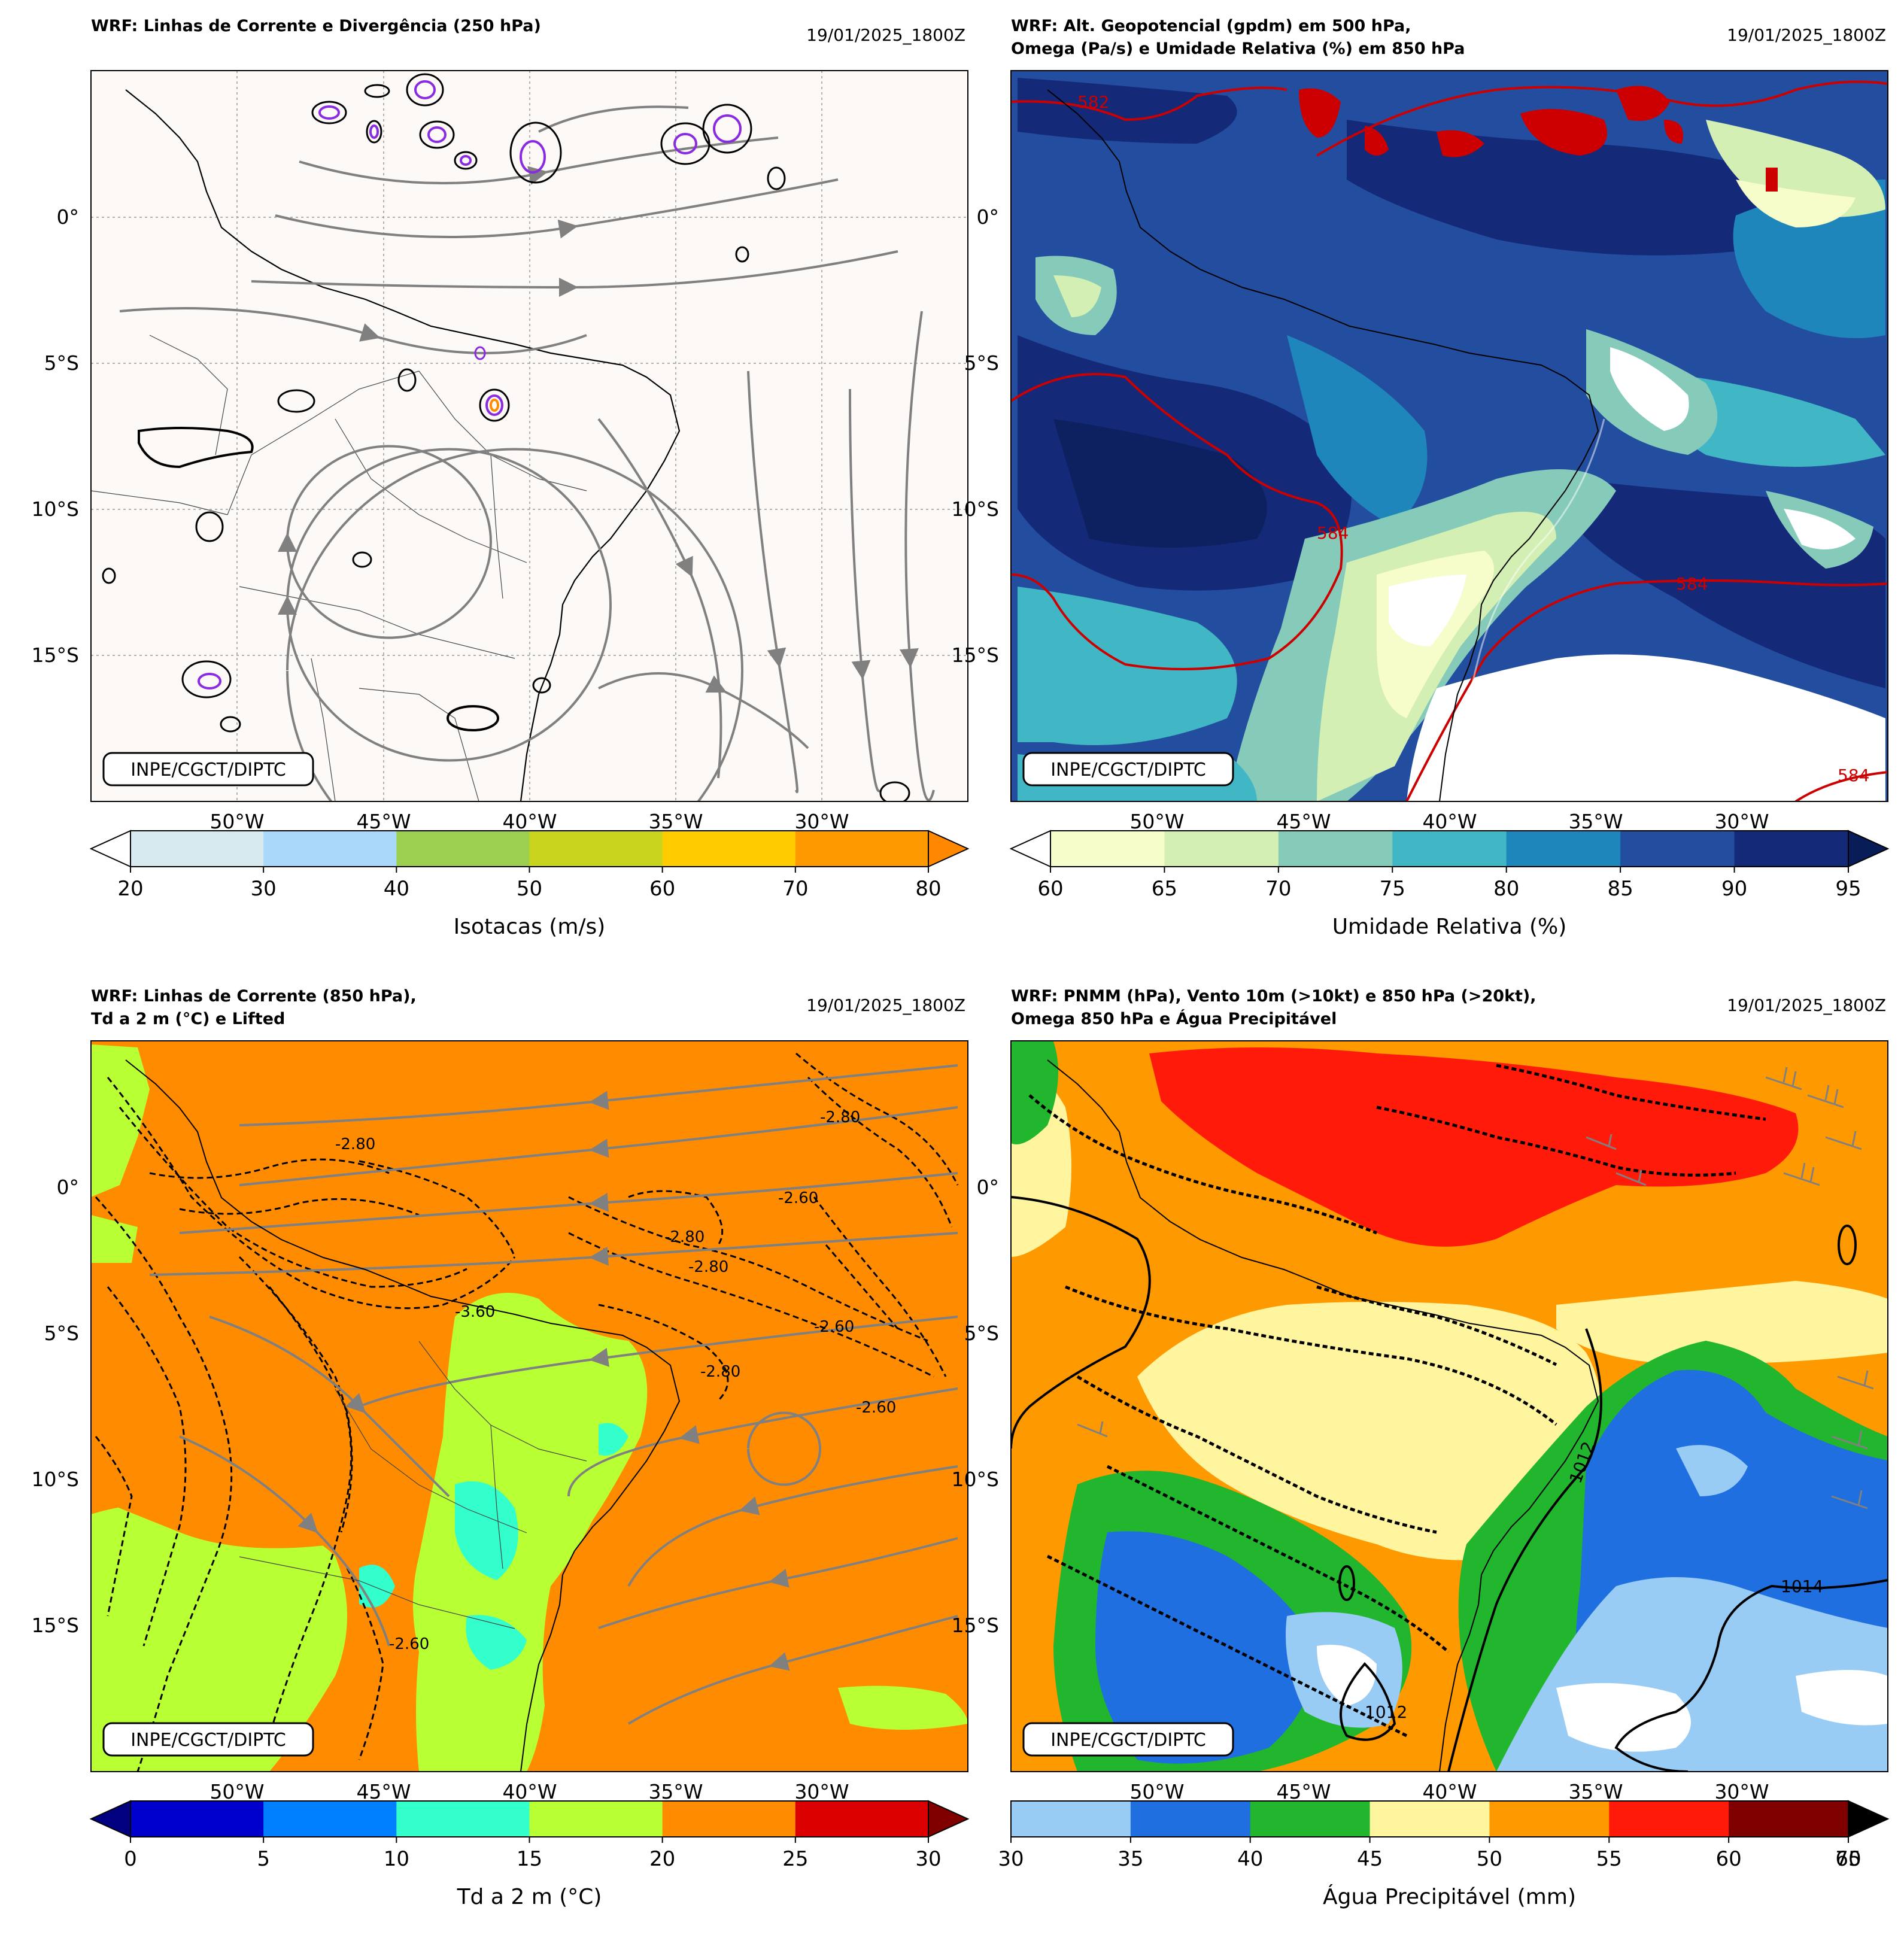 Image resolution: width=1904 pixels, height=1953 pixels. What do you see at coordinates (530, 884) in the screenshot?
I see `panel-1-colorbar: 20 30 40 50 60 70 80 Isotacas (m/s)` at bounding box center [530, 884].